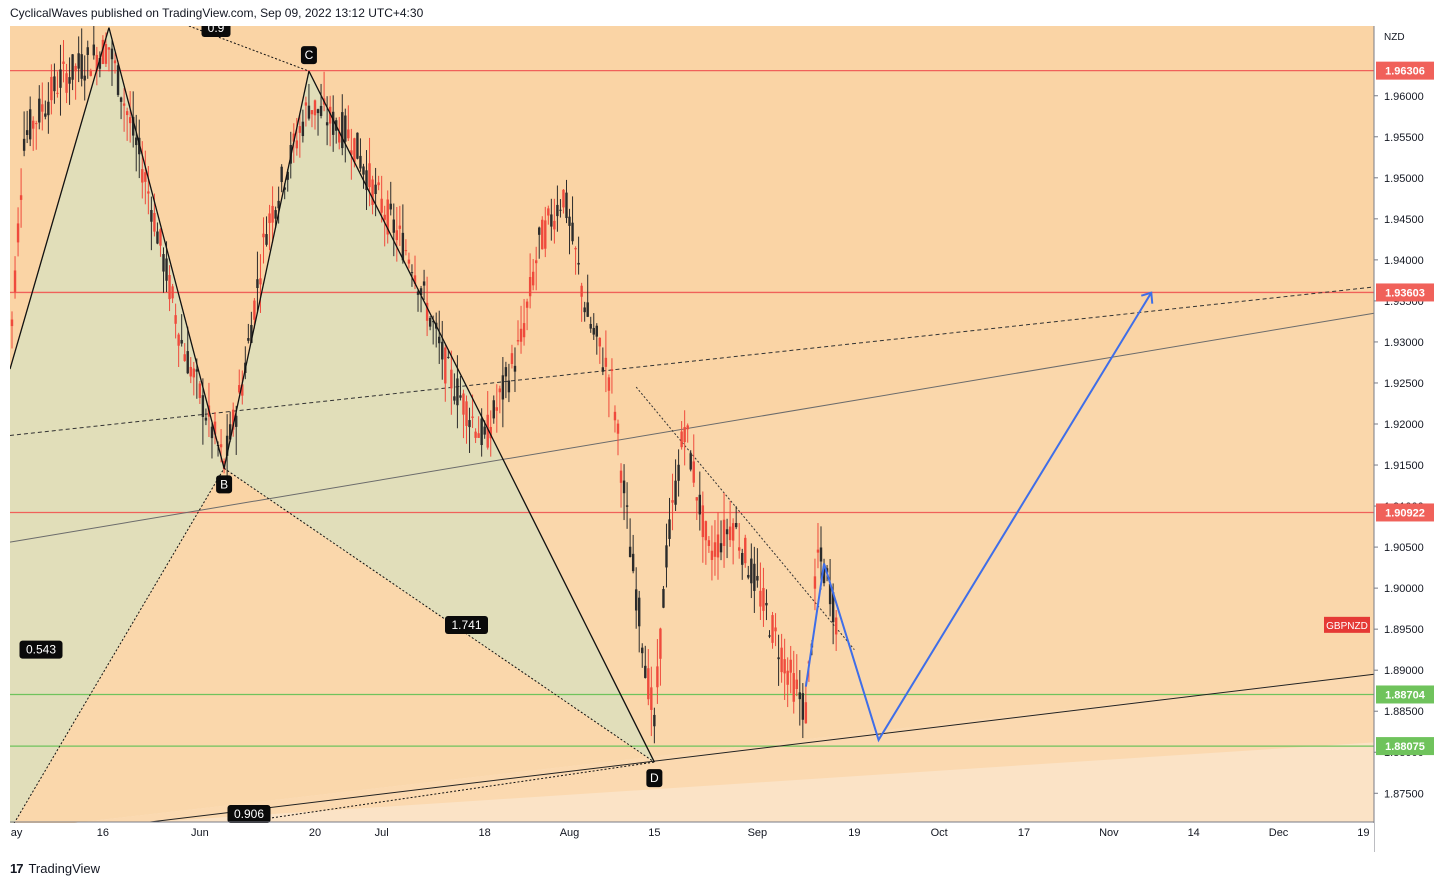 This screenshot has width=1440, height=884. What do you see at coordinates (103, 833) in the screenshot?
I see `x-tick-label: 16` at bounding box center [103, 833].